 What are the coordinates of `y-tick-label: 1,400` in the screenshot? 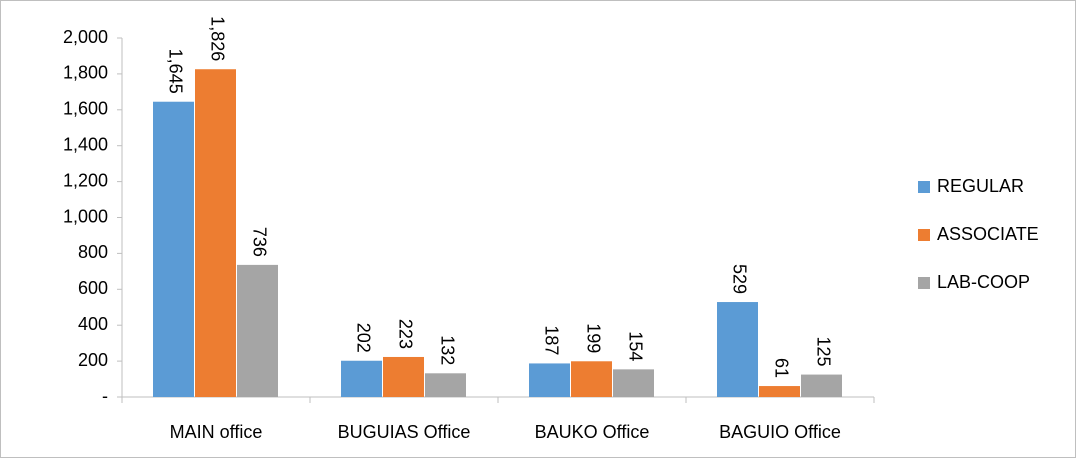 It's located at (85, 144).